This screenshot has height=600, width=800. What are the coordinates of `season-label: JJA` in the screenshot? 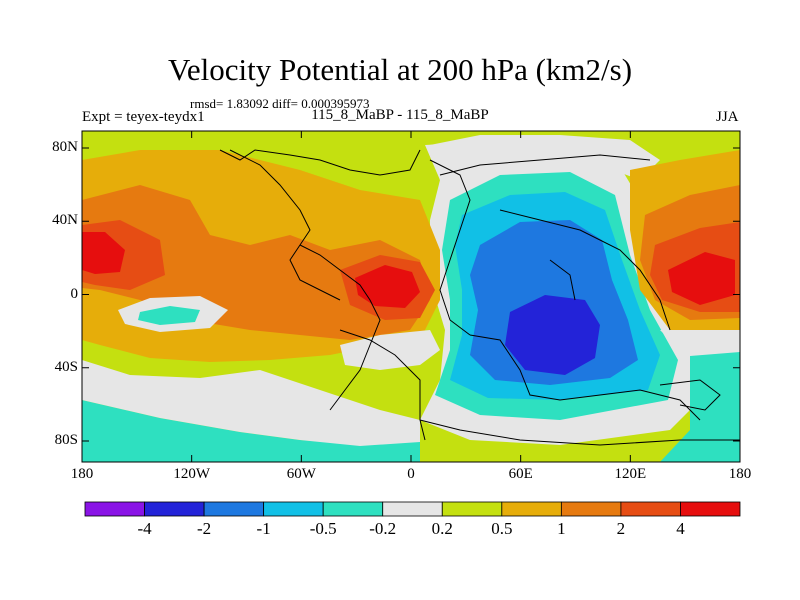 It's located at (727, 117).